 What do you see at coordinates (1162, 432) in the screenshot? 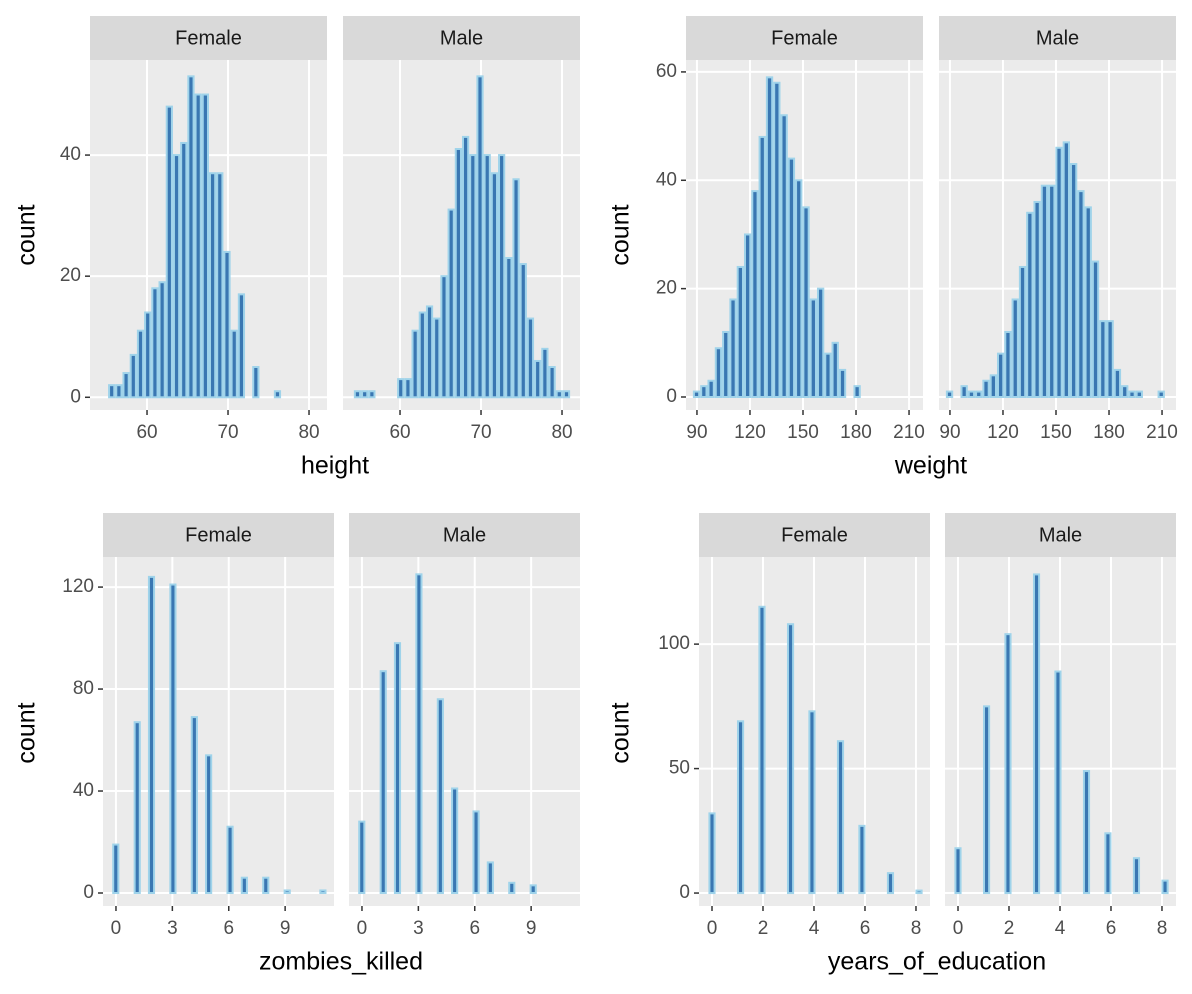
I see `x-tick-label: 210` at bounding box center [1162, 432].